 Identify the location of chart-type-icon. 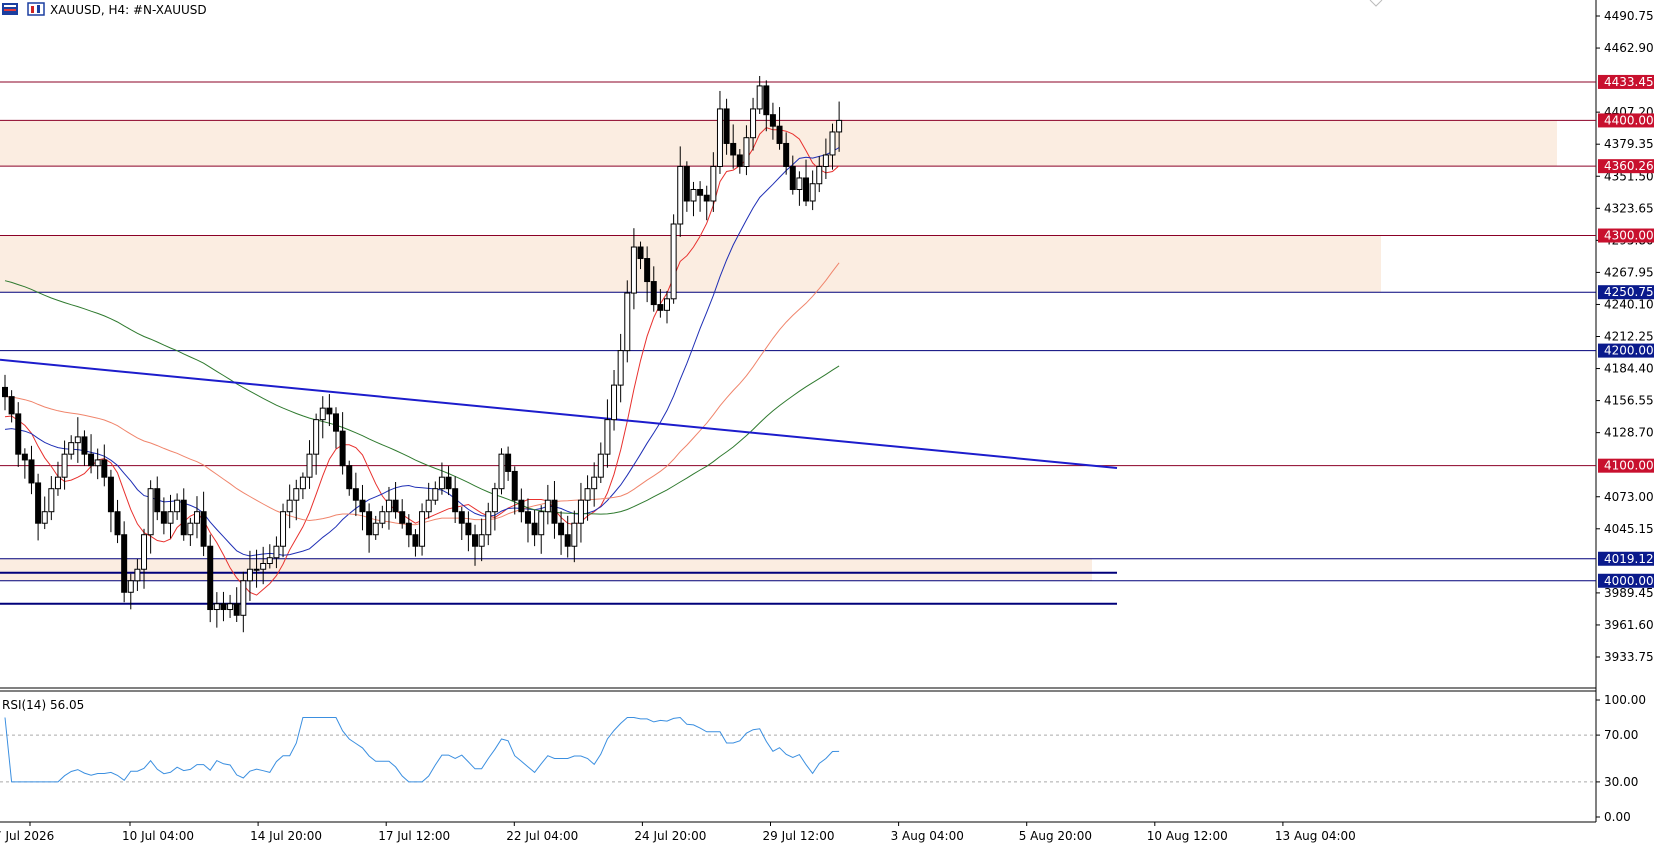
(36, 9).